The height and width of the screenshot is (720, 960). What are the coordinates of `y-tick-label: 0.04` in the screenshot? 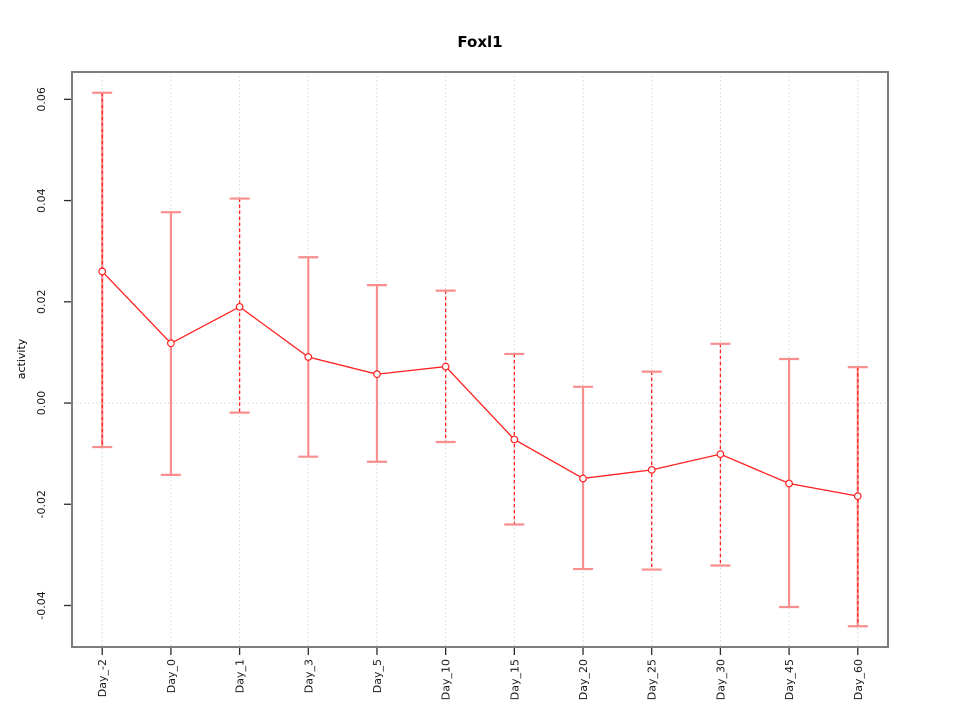 It's located at (41, 200).